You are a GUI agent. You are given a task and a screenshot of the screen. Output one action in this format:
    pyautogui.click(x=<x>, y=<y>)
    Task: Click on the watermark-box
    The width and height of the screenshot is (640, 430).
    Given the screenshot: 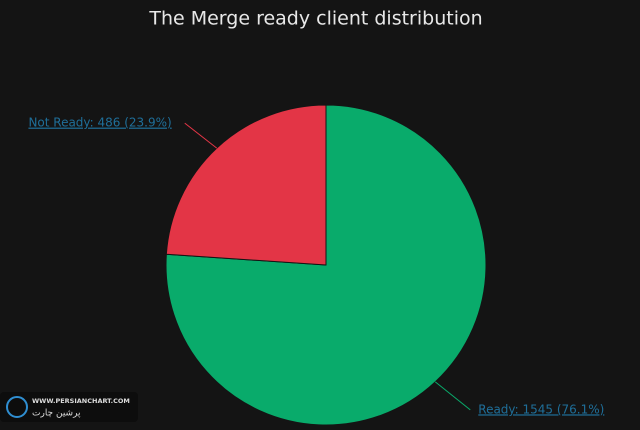 What is the action you would take?
    pyautogui.click(x=69, y=407)
    